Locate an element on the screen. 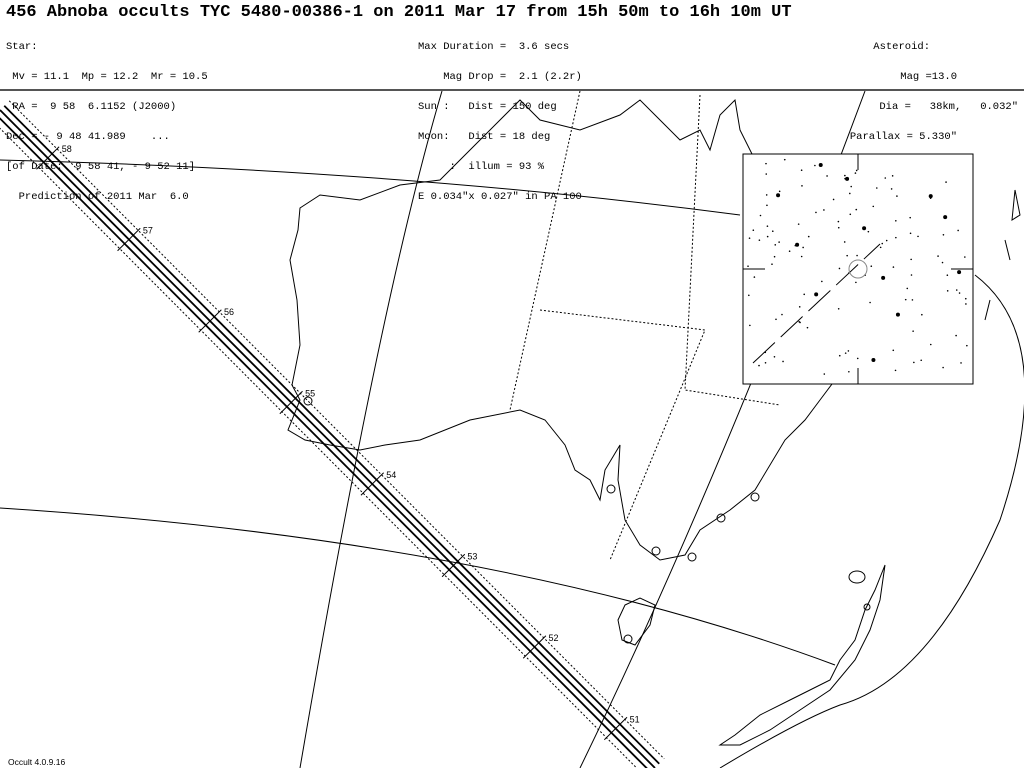  target-star-circle is located at coordinates (858, 269).